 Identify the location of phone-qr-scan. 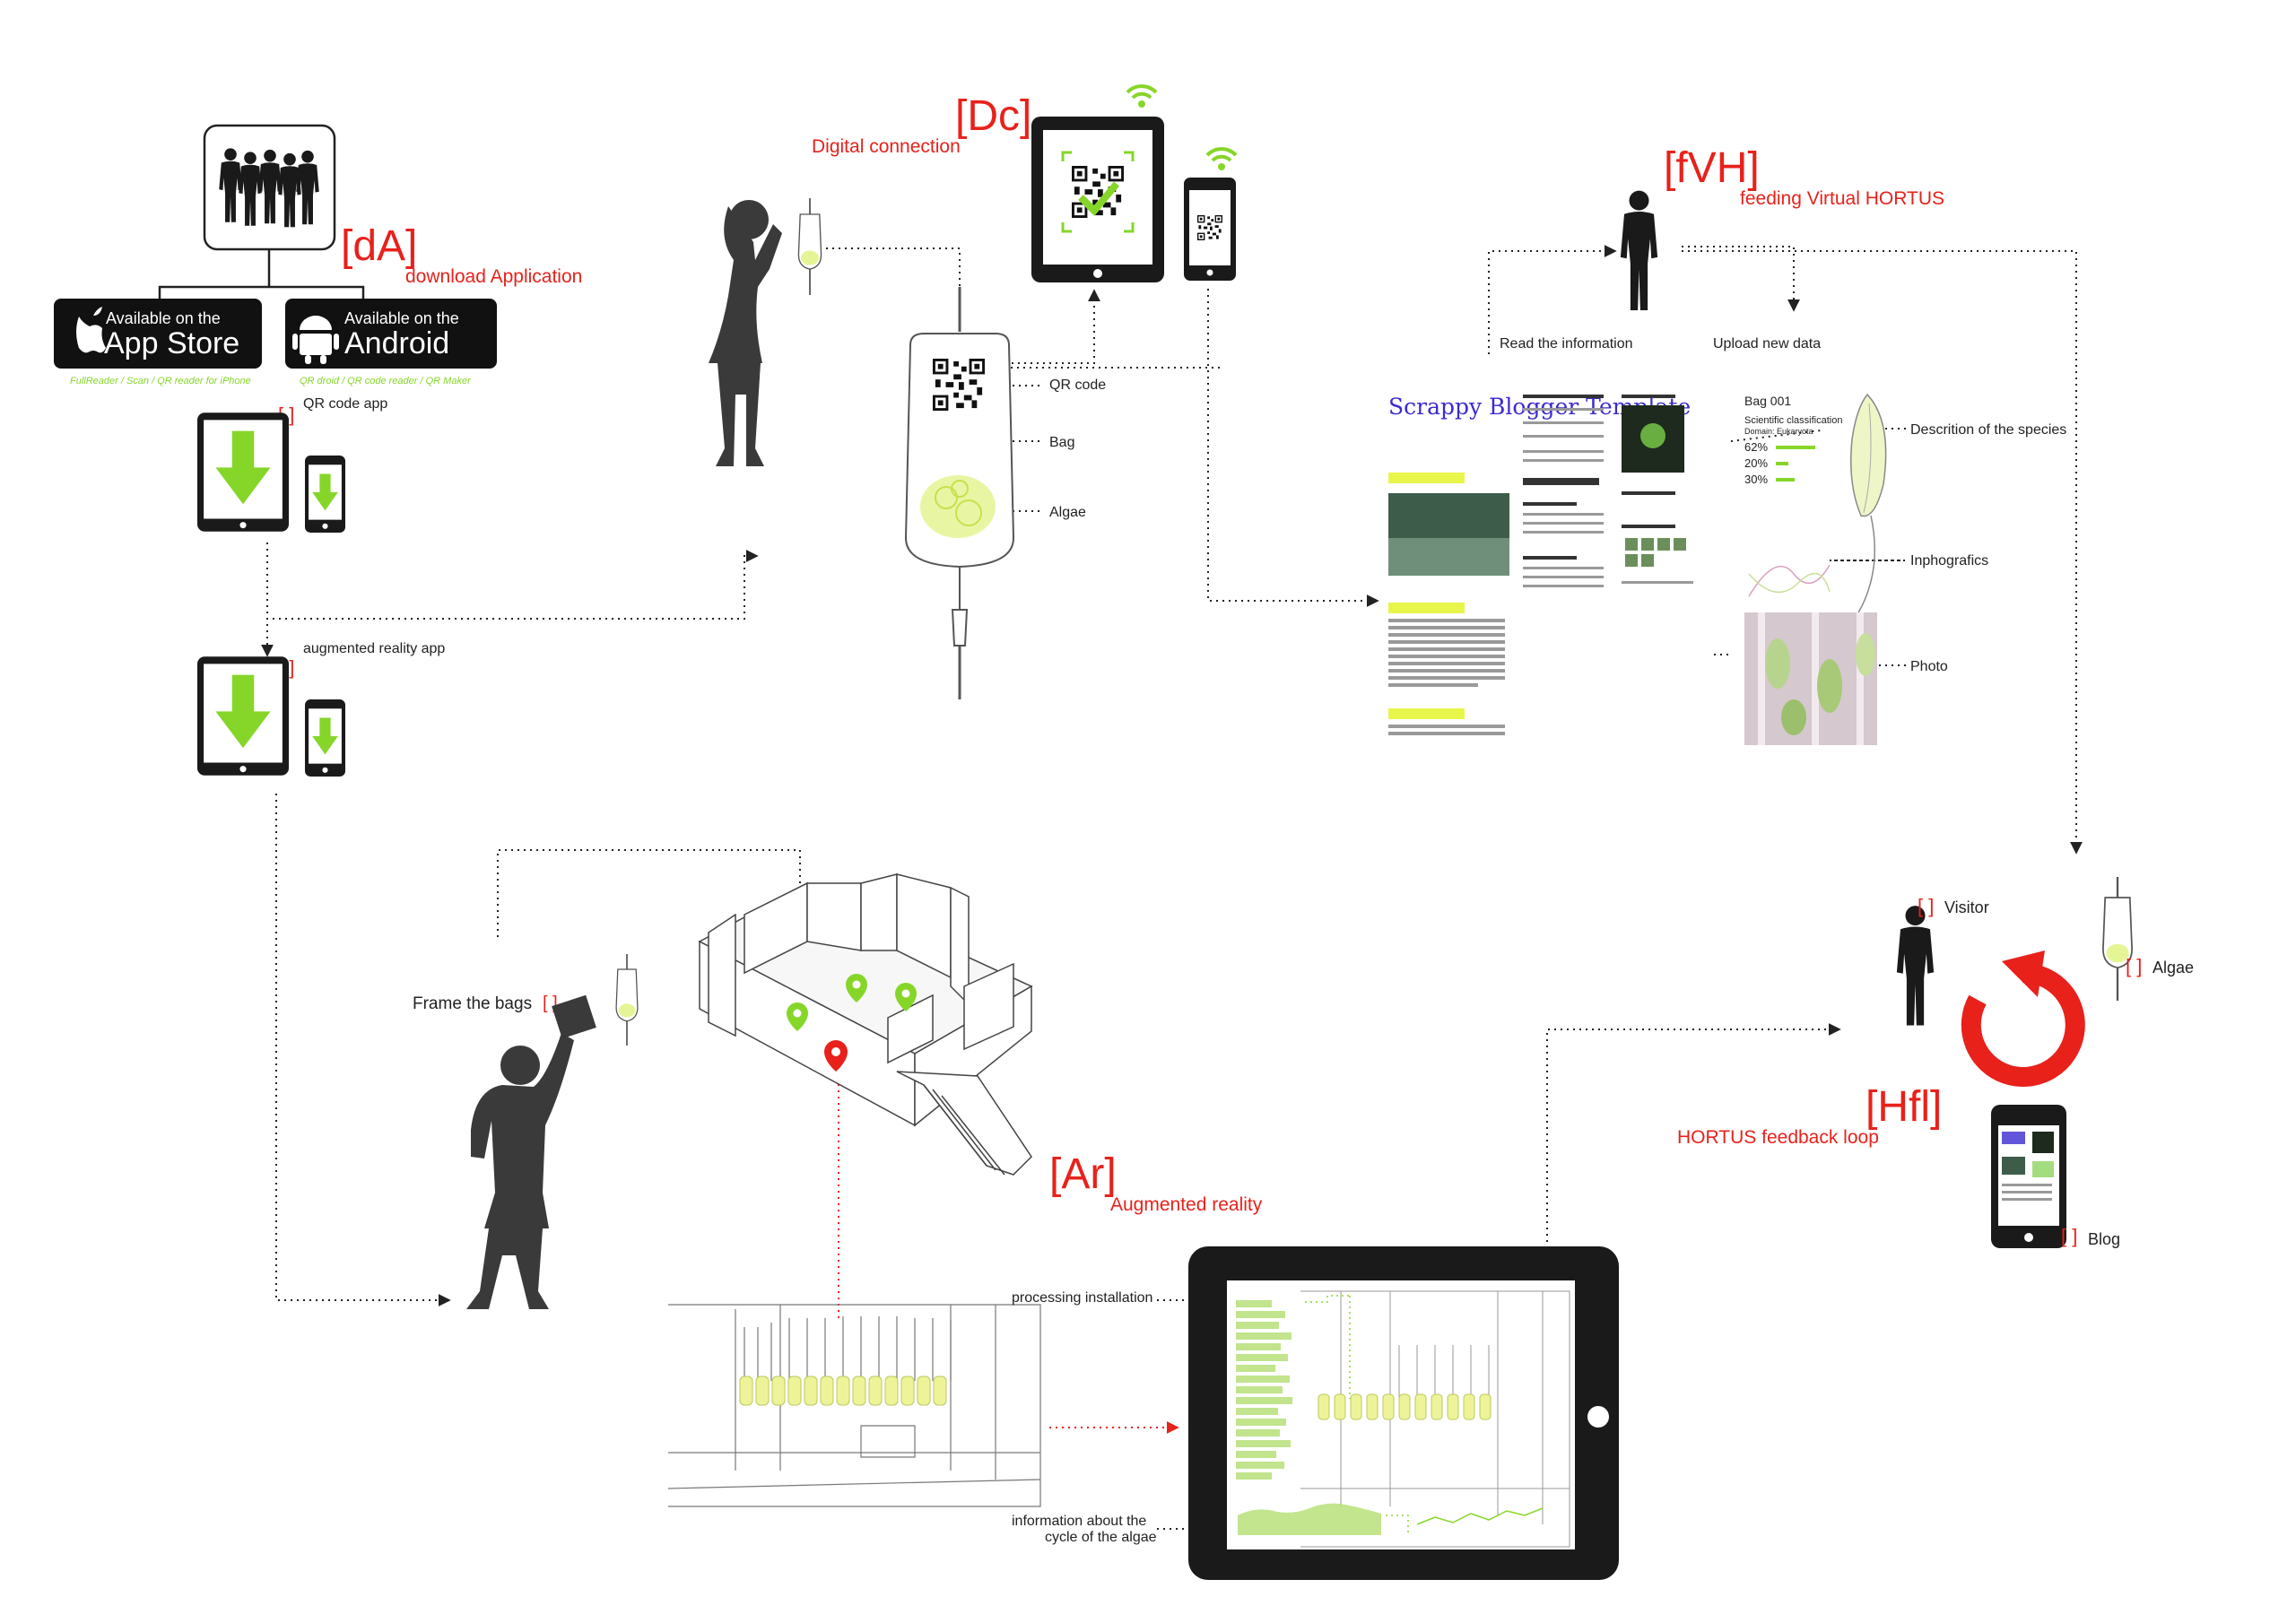
(1210, 229).